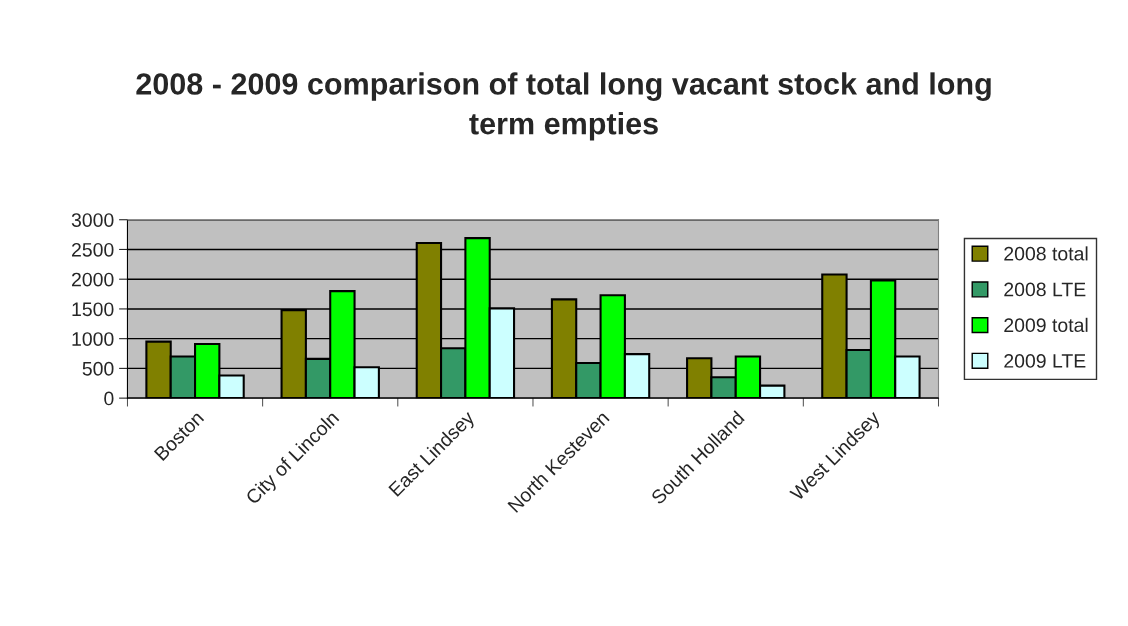 The image size is (1128, 626). I want to click on y-tick-label: 2500, so click(93, 249).